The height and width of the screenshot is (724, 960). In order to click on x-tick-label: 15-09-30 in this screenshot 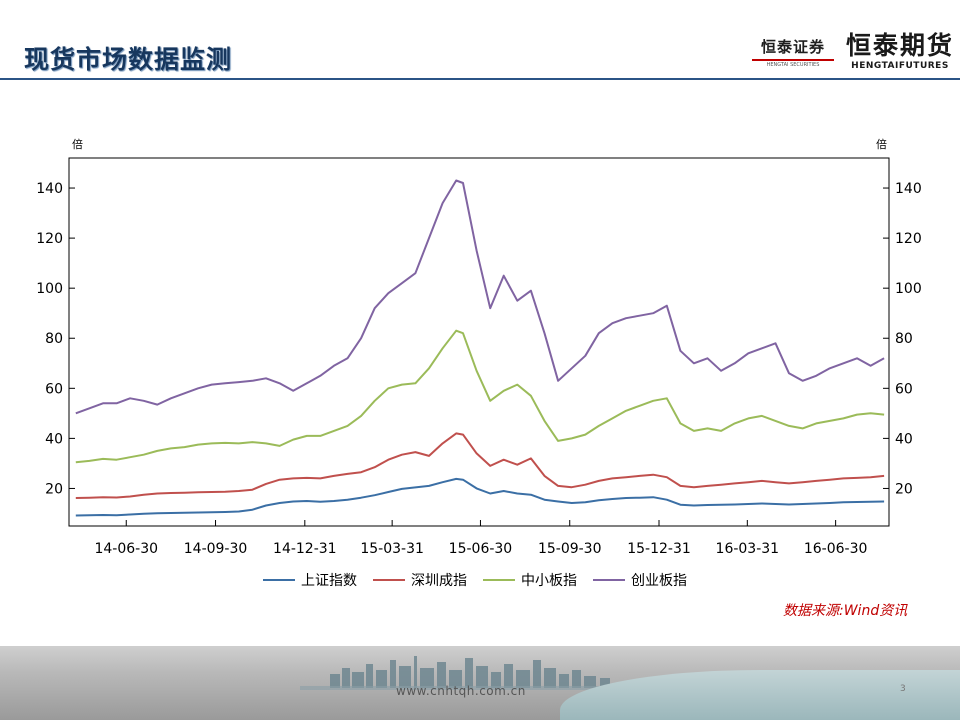, I will do `click(570, 549)`.